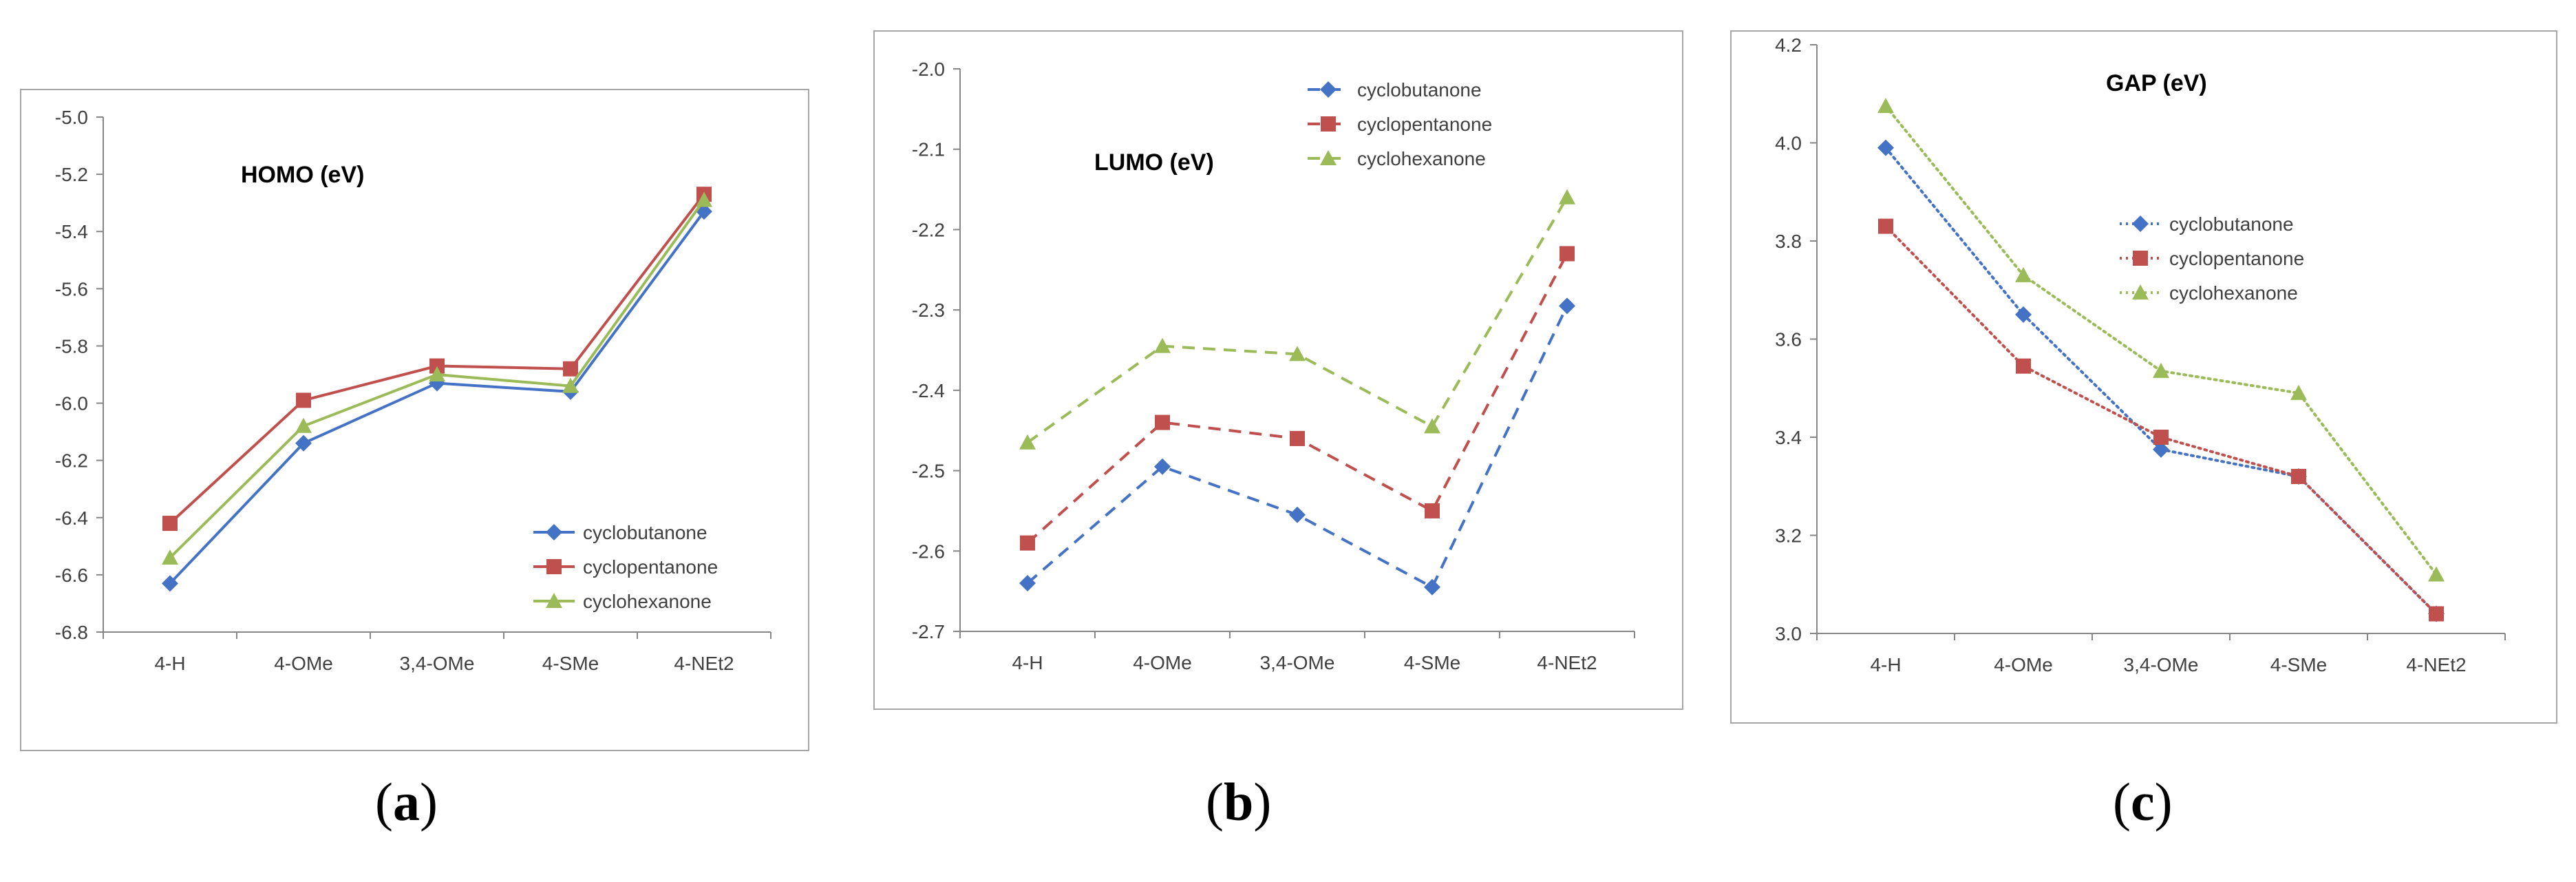 Image resolution: width=2576 pixels, height=882 pixels. What do you see at coordinates (928, 631) in the screenshot?
I see `y-tick-label: -2.7` at bounding box center [928, 631].